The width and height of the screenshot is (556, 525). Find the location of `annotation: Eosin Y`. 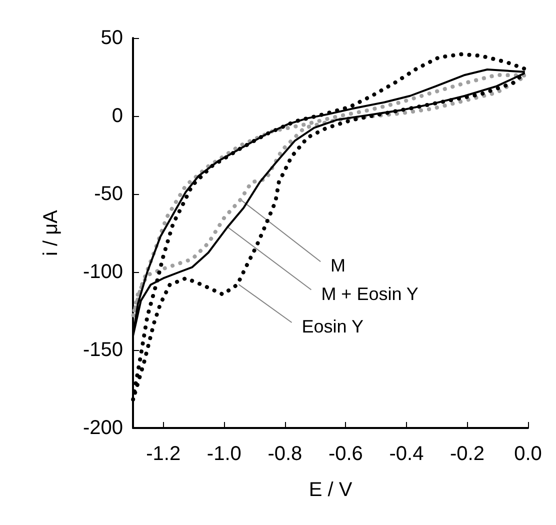

annotation: Eosin Y is located at coordinates (333, 326).